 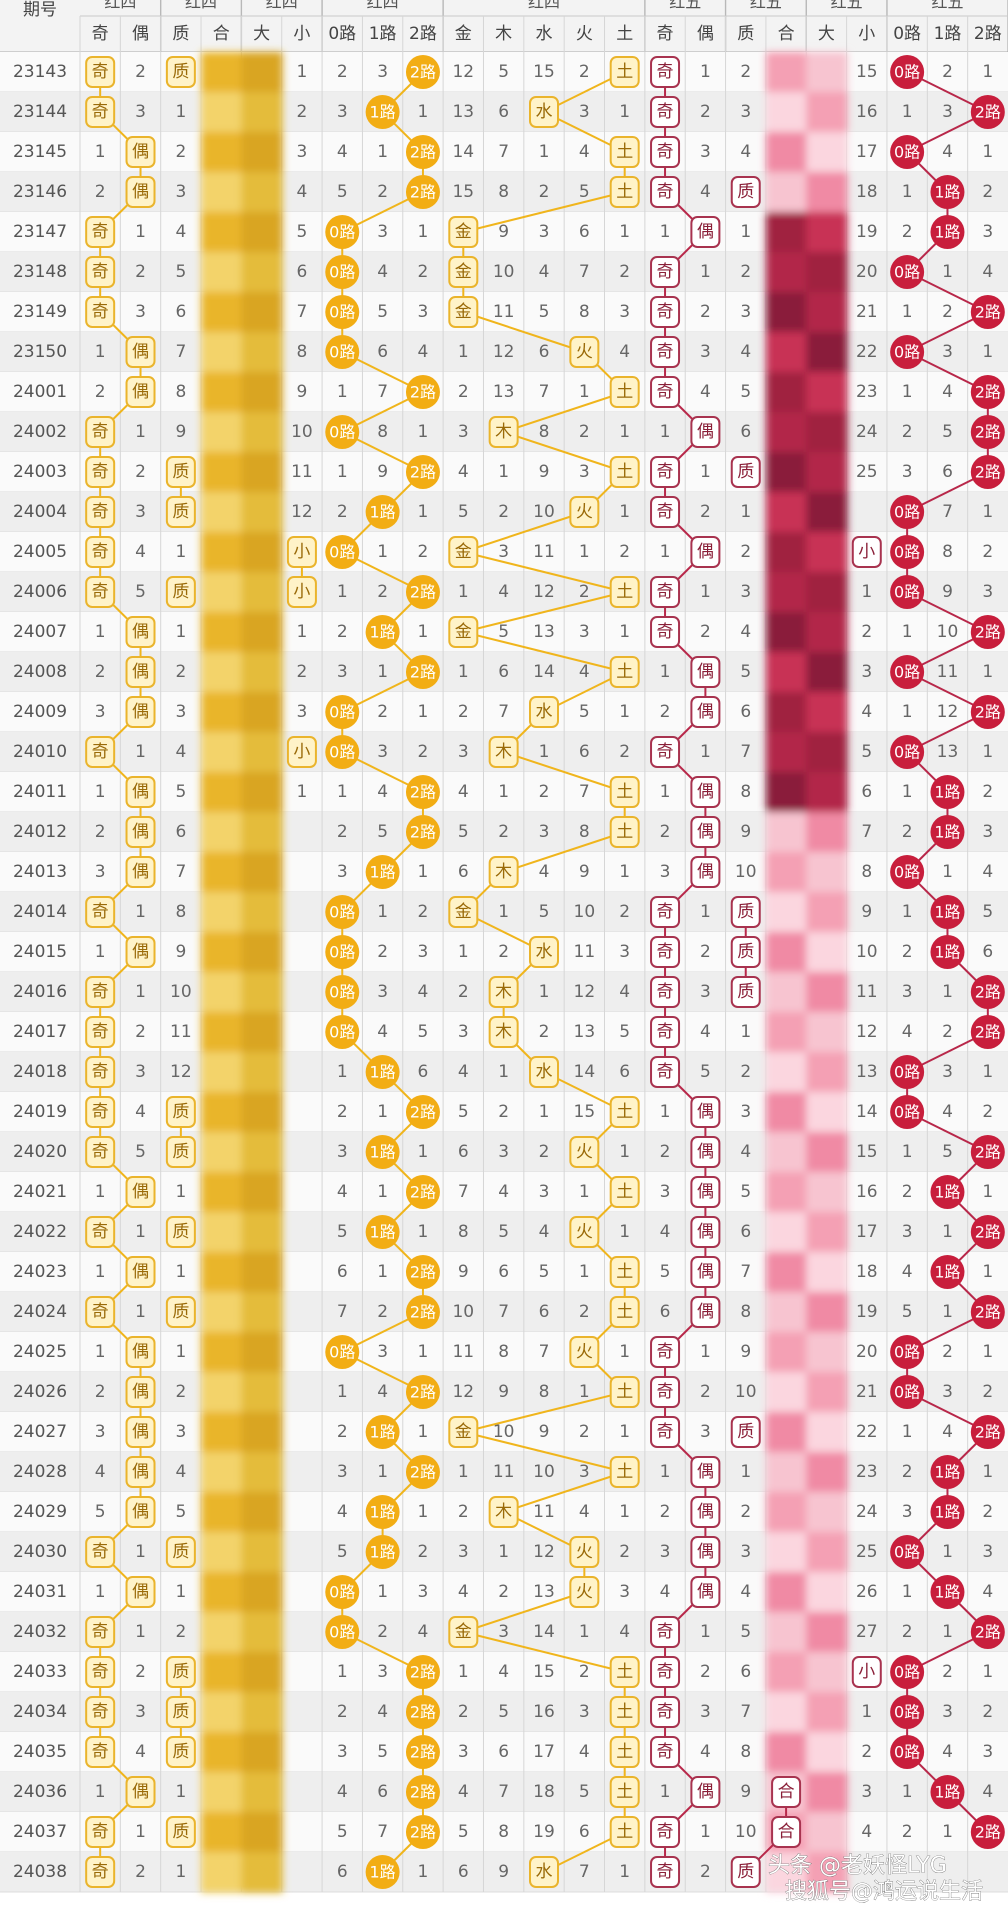 What do you see at coordinates (948, 752) in the screenshot?
I see `omission-count: 13` at bounding box center [948, 752].